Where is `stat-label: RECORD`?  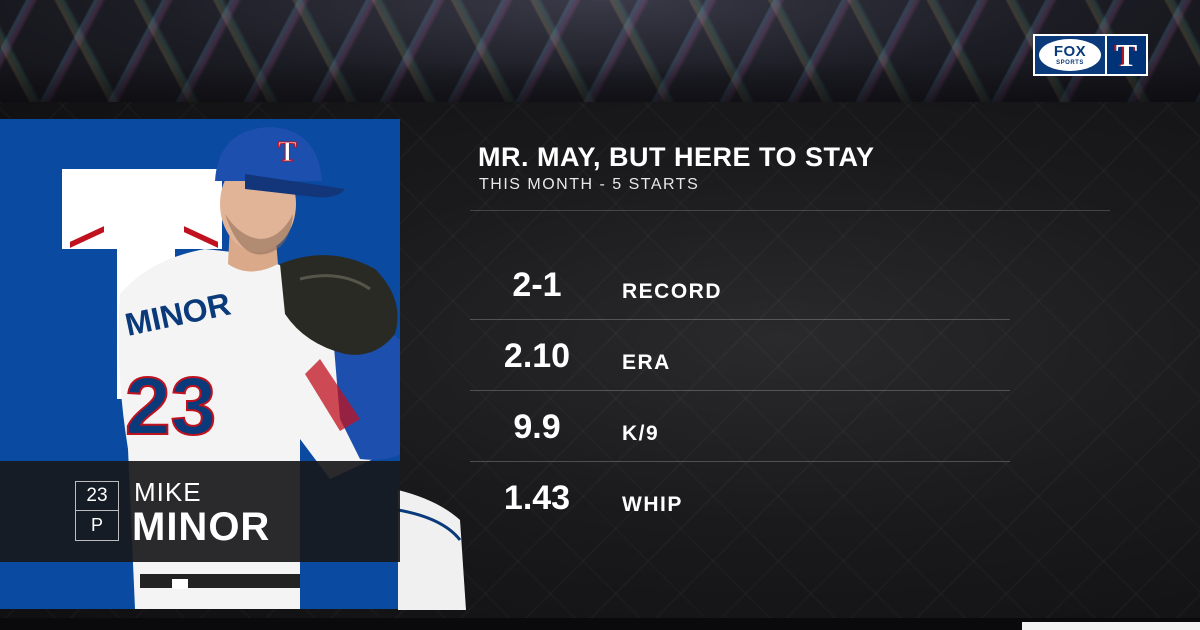
stat-label: RECORD is located at coordinates (672, 291).